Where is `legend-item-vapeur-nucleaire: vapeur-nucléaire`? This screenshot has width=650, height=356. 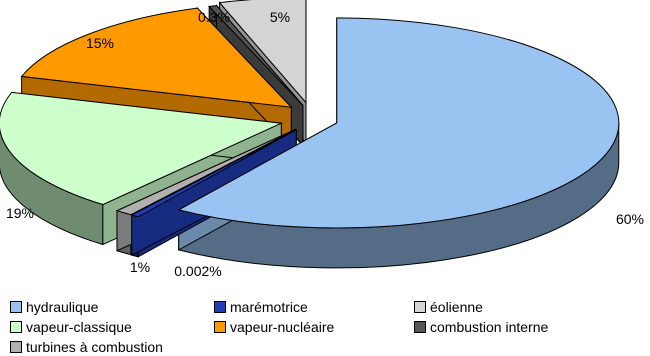
legend-item-vapeur-nucleaire: vapeur-nucléaire is located at coordinates (274, 327).